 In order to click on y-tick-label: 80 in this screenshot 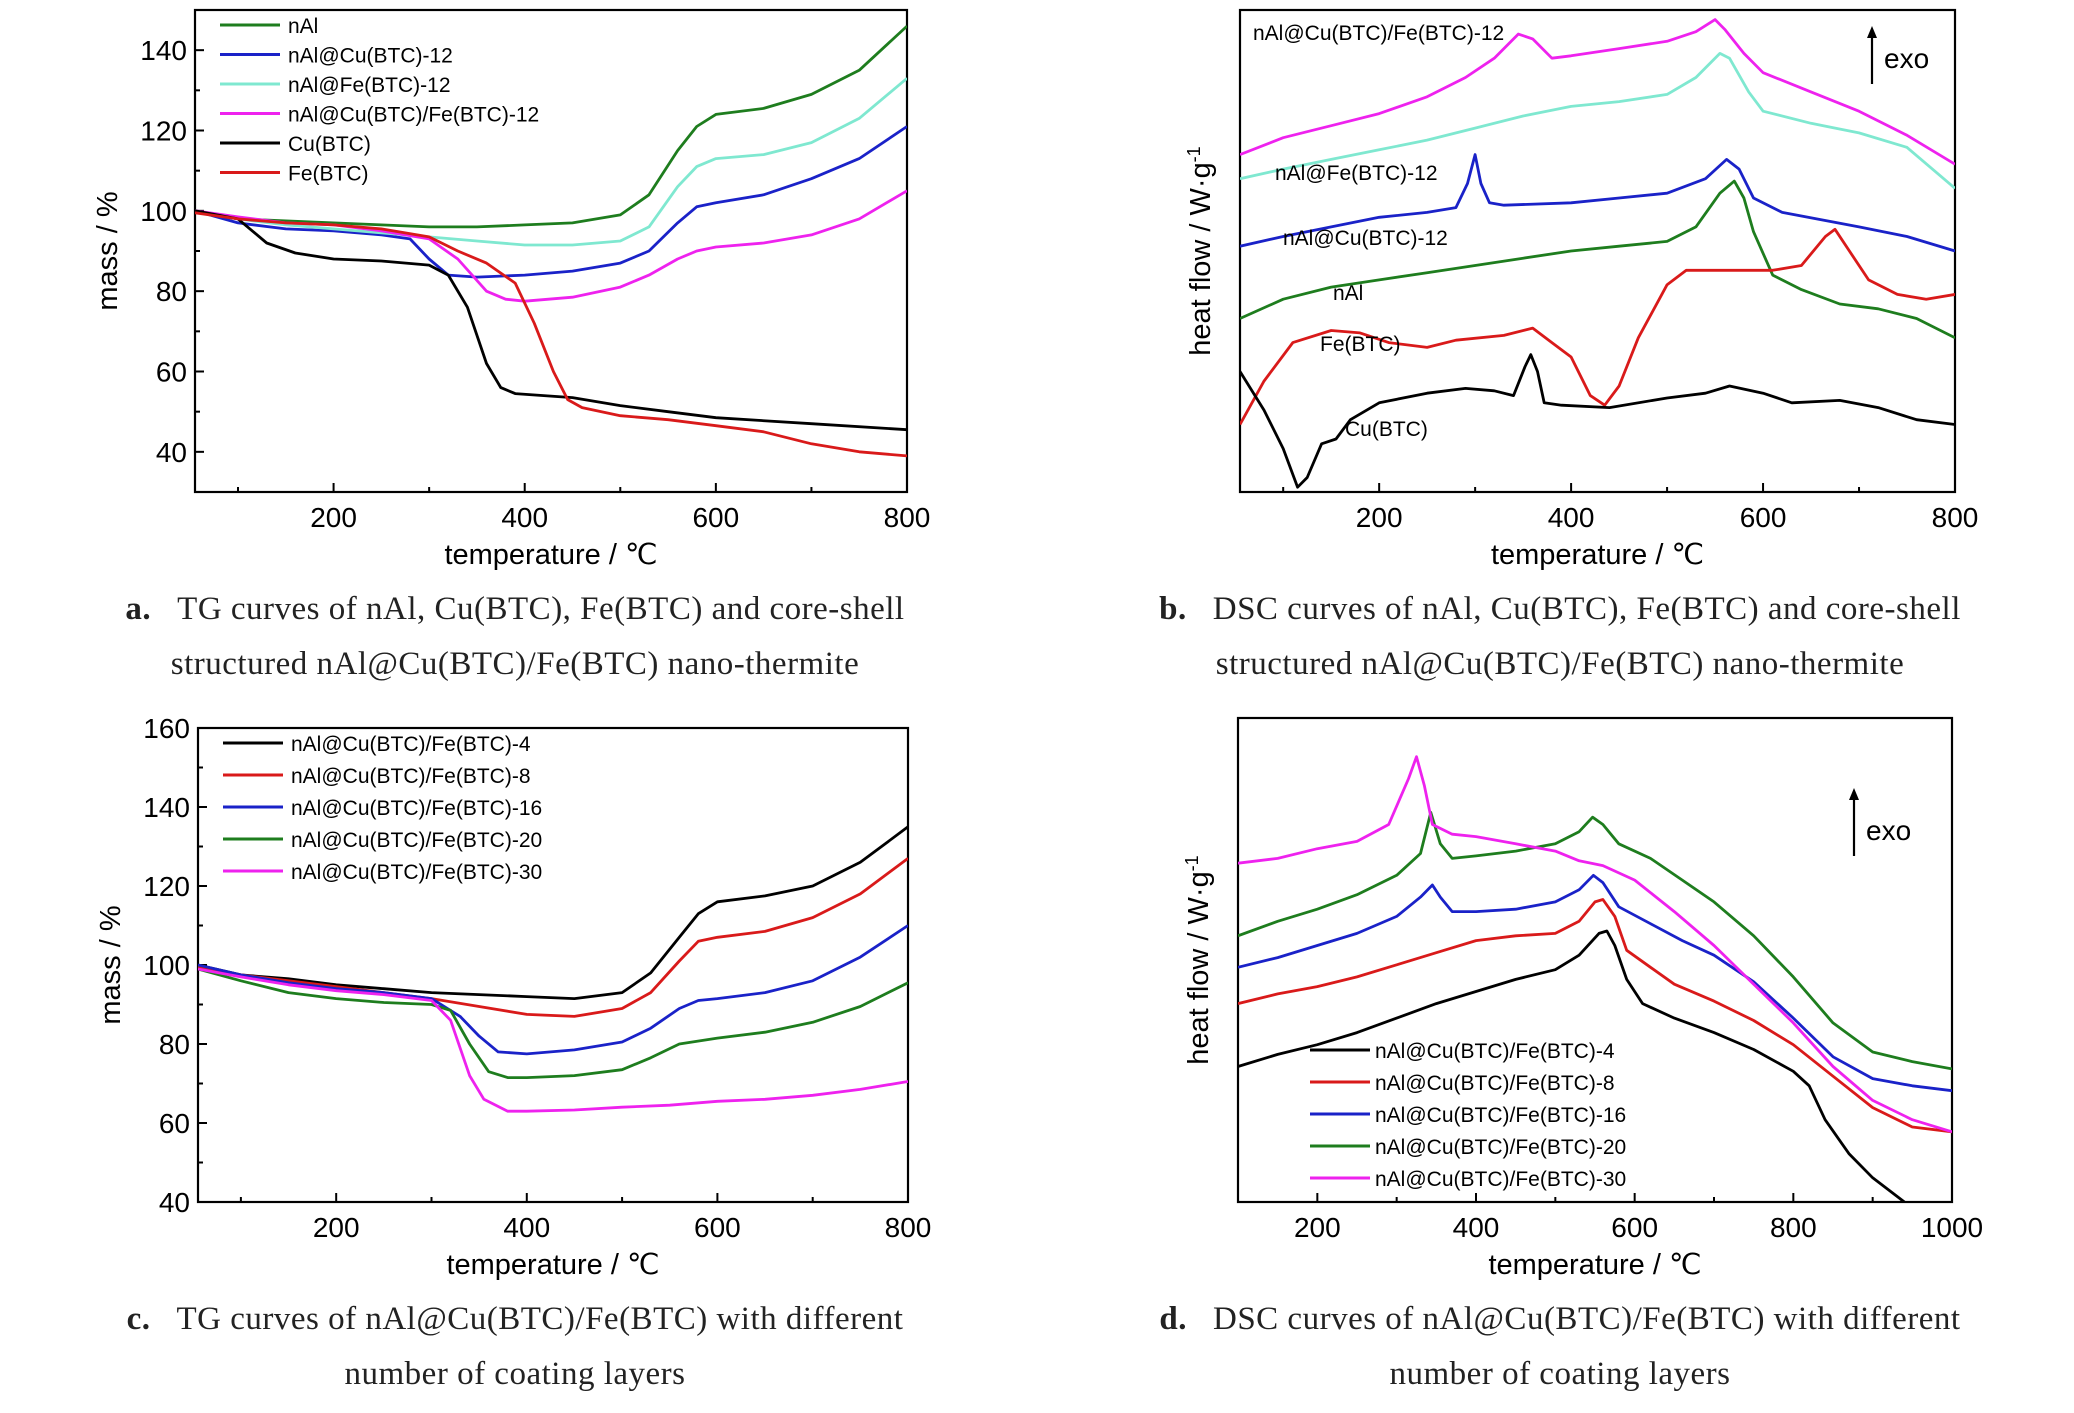, I will do `click(174, 1044)`.